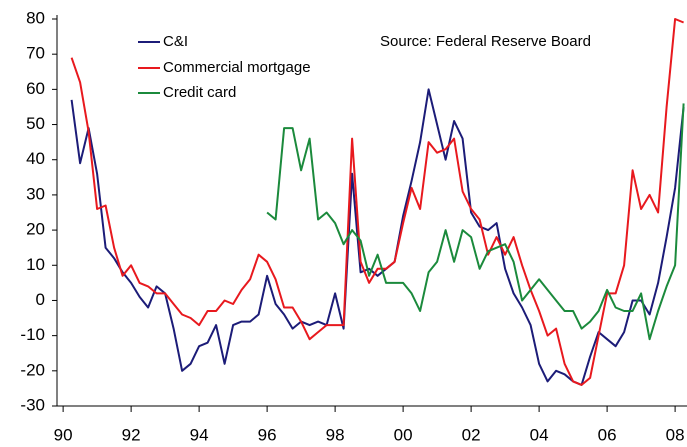  I want to click on y-tick-label: 80, so click(35, 17).